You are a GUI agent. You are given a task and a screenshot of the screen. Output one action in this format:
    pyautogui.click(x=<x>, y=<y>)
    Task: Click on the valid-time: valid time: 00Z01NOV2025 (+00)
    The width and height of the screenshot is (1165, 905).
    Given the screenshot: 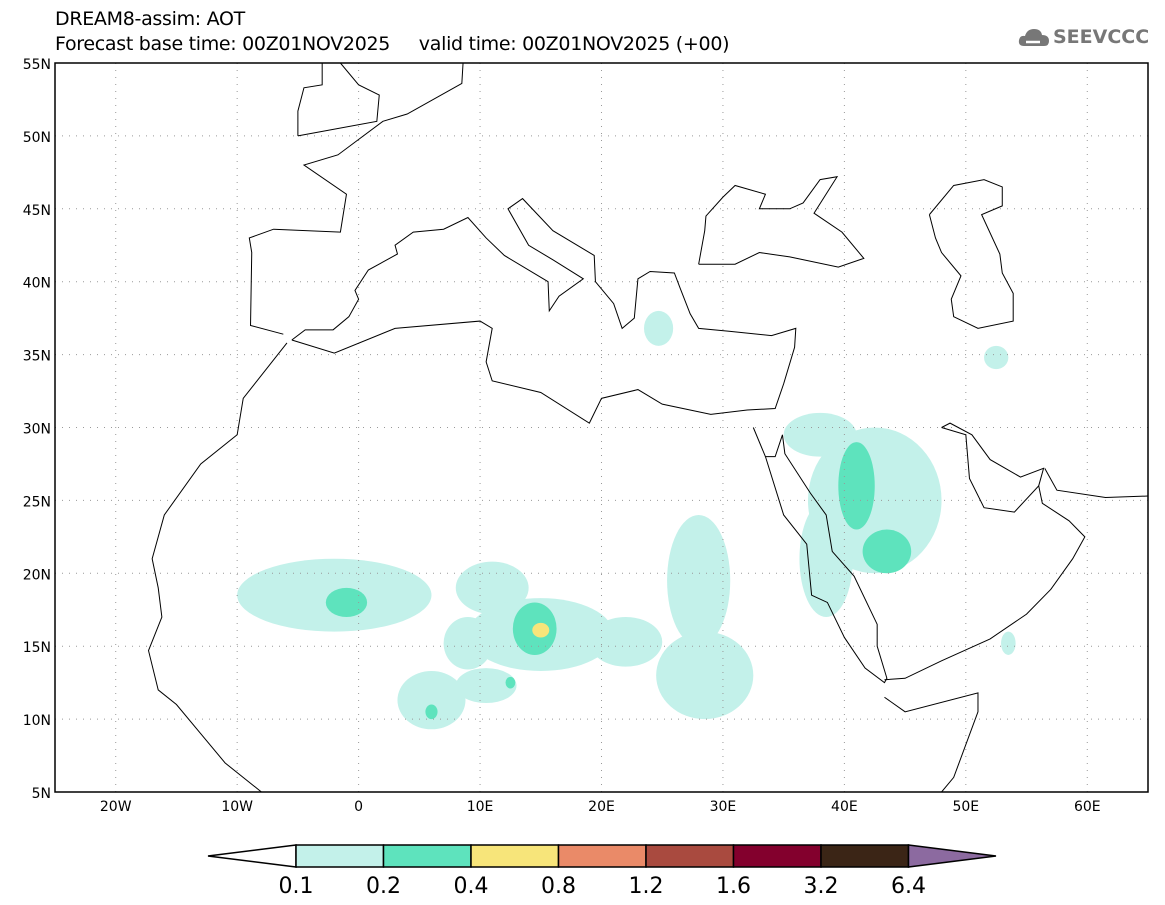 What is the action you would take?
    pyautogui.click(x=574, y=44)
    